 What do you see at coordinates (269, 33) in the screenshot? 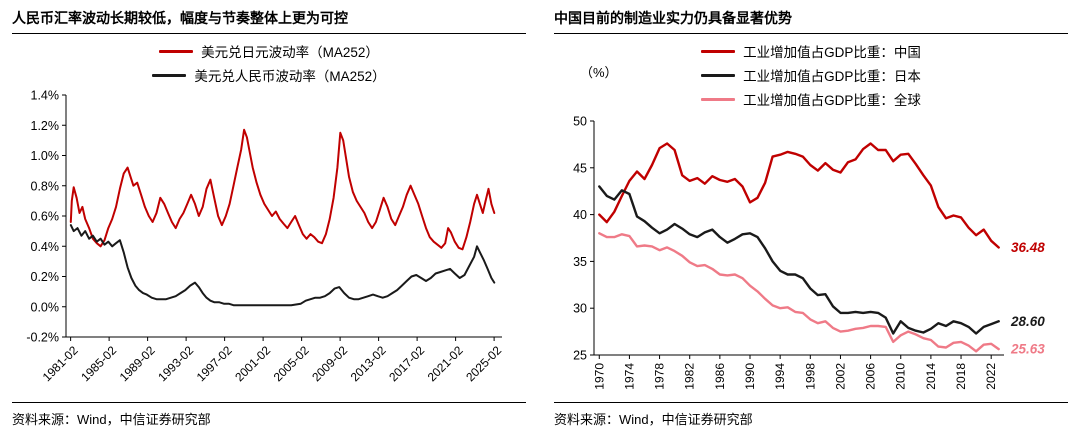
I see `left-title-rule` at bounding box center [269, 33].